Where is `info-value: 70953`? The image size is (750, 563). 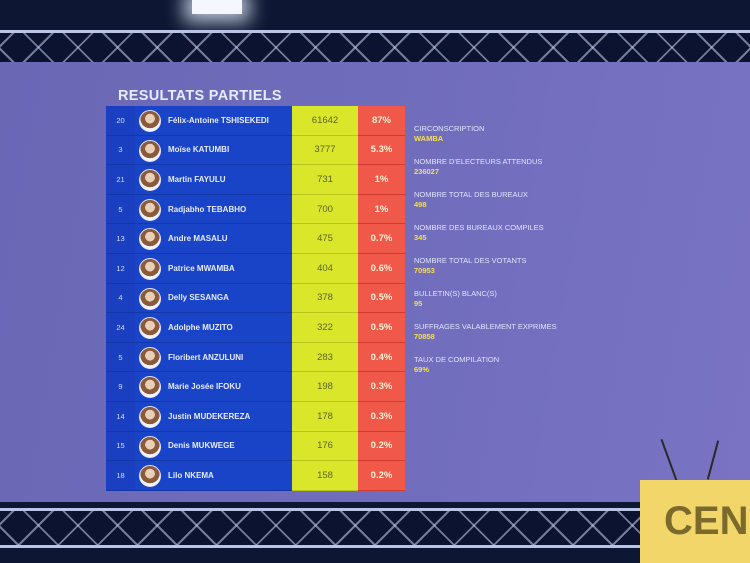 info-value: 70953 is located at coordinates (424, 270).